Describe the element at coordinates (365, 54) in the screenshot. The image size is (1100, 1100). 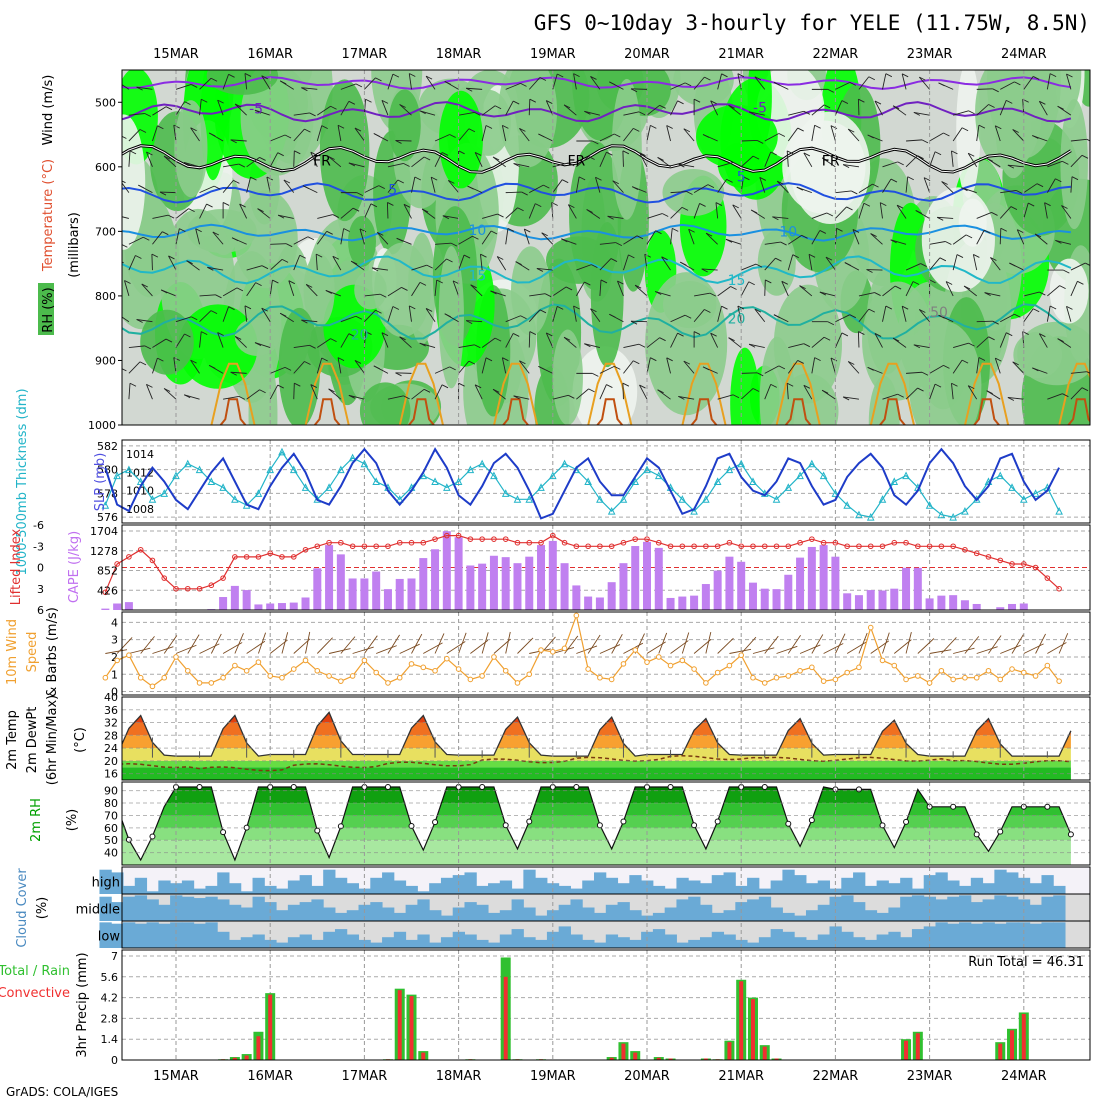
I see `top-date-label: 17MAR` at that location.